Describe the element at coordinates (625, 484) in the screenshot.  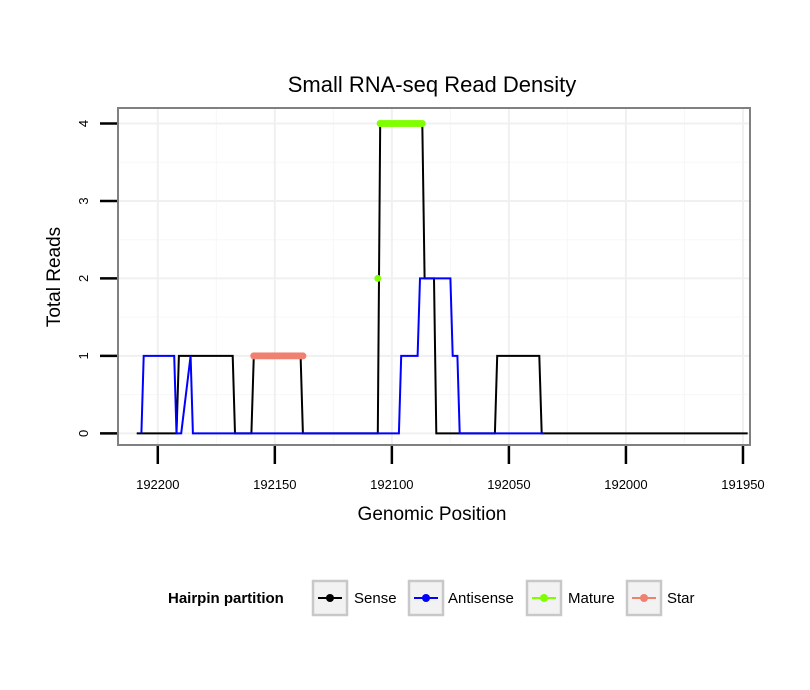
I see `x-tick-label: 192000` at that location.